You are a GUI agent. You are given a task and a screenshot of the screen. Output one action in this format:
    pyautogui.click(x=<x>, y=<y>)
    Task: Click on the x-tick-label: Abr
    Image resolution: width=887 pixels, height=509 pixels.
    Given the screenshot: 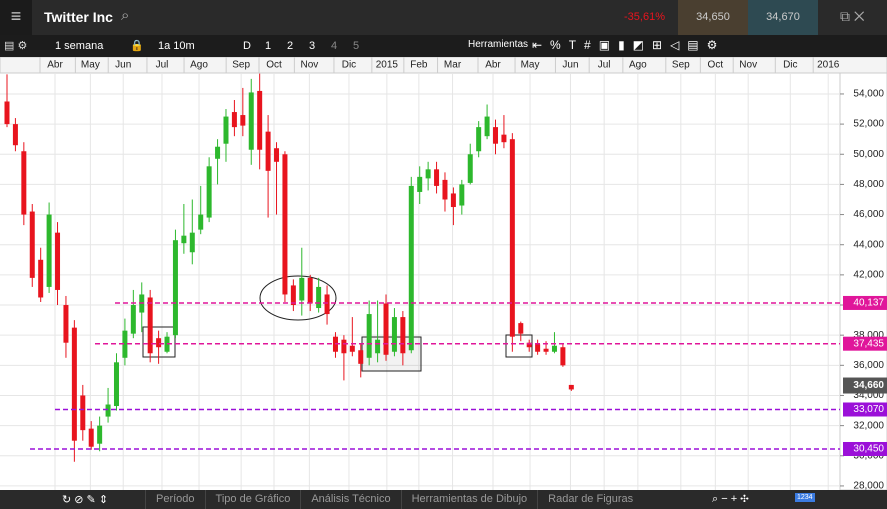 What is the action you would take?
    pyautogui.click(x=493, y=65)
    